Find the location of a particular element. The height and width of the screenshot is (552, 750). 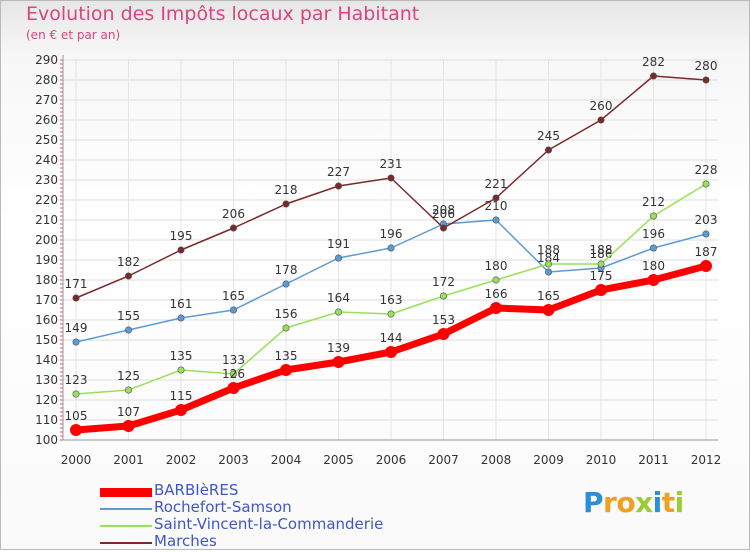

y-tick-label: 220 is located at coordinates (46, 200).